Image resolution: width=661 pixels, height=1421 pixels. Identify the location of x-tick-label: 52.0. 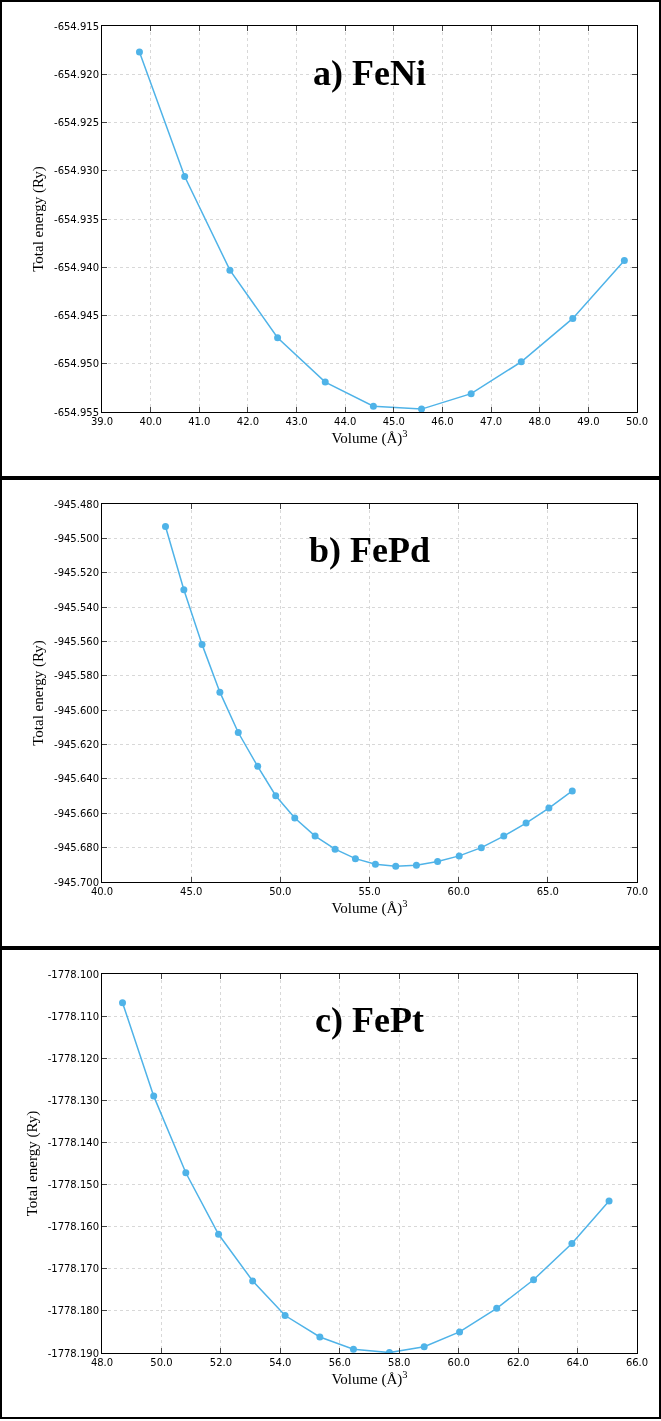
(221, 1362).